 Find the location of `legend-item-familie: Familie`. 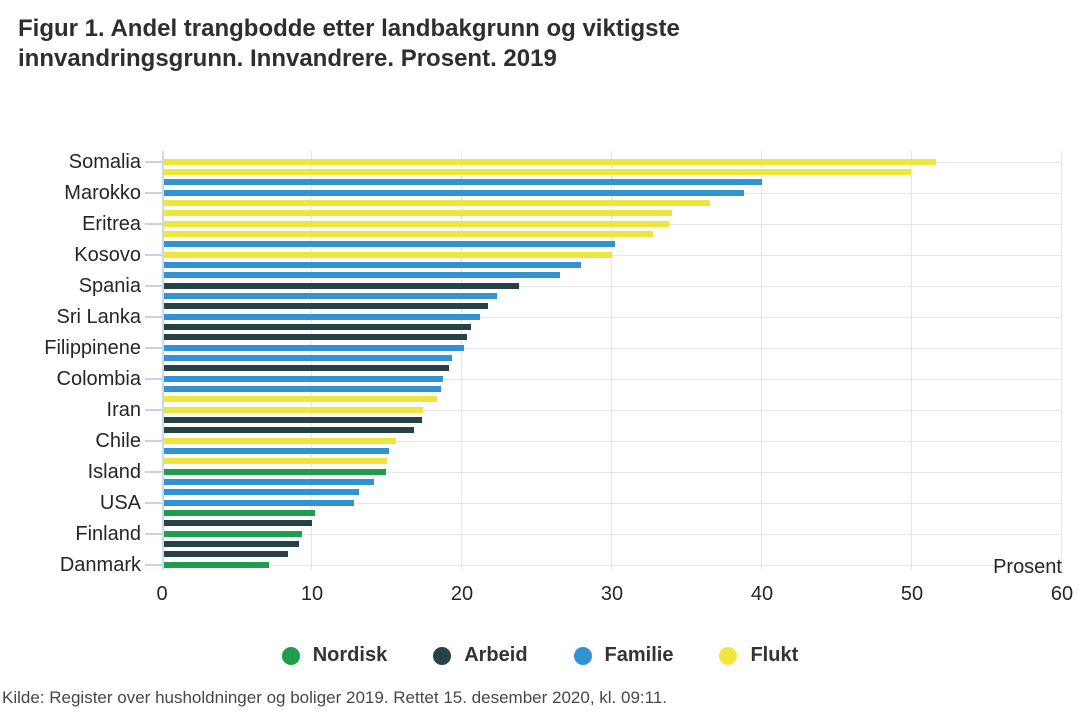

legend-item-familie: Familie is located at coordinates (623, 655).